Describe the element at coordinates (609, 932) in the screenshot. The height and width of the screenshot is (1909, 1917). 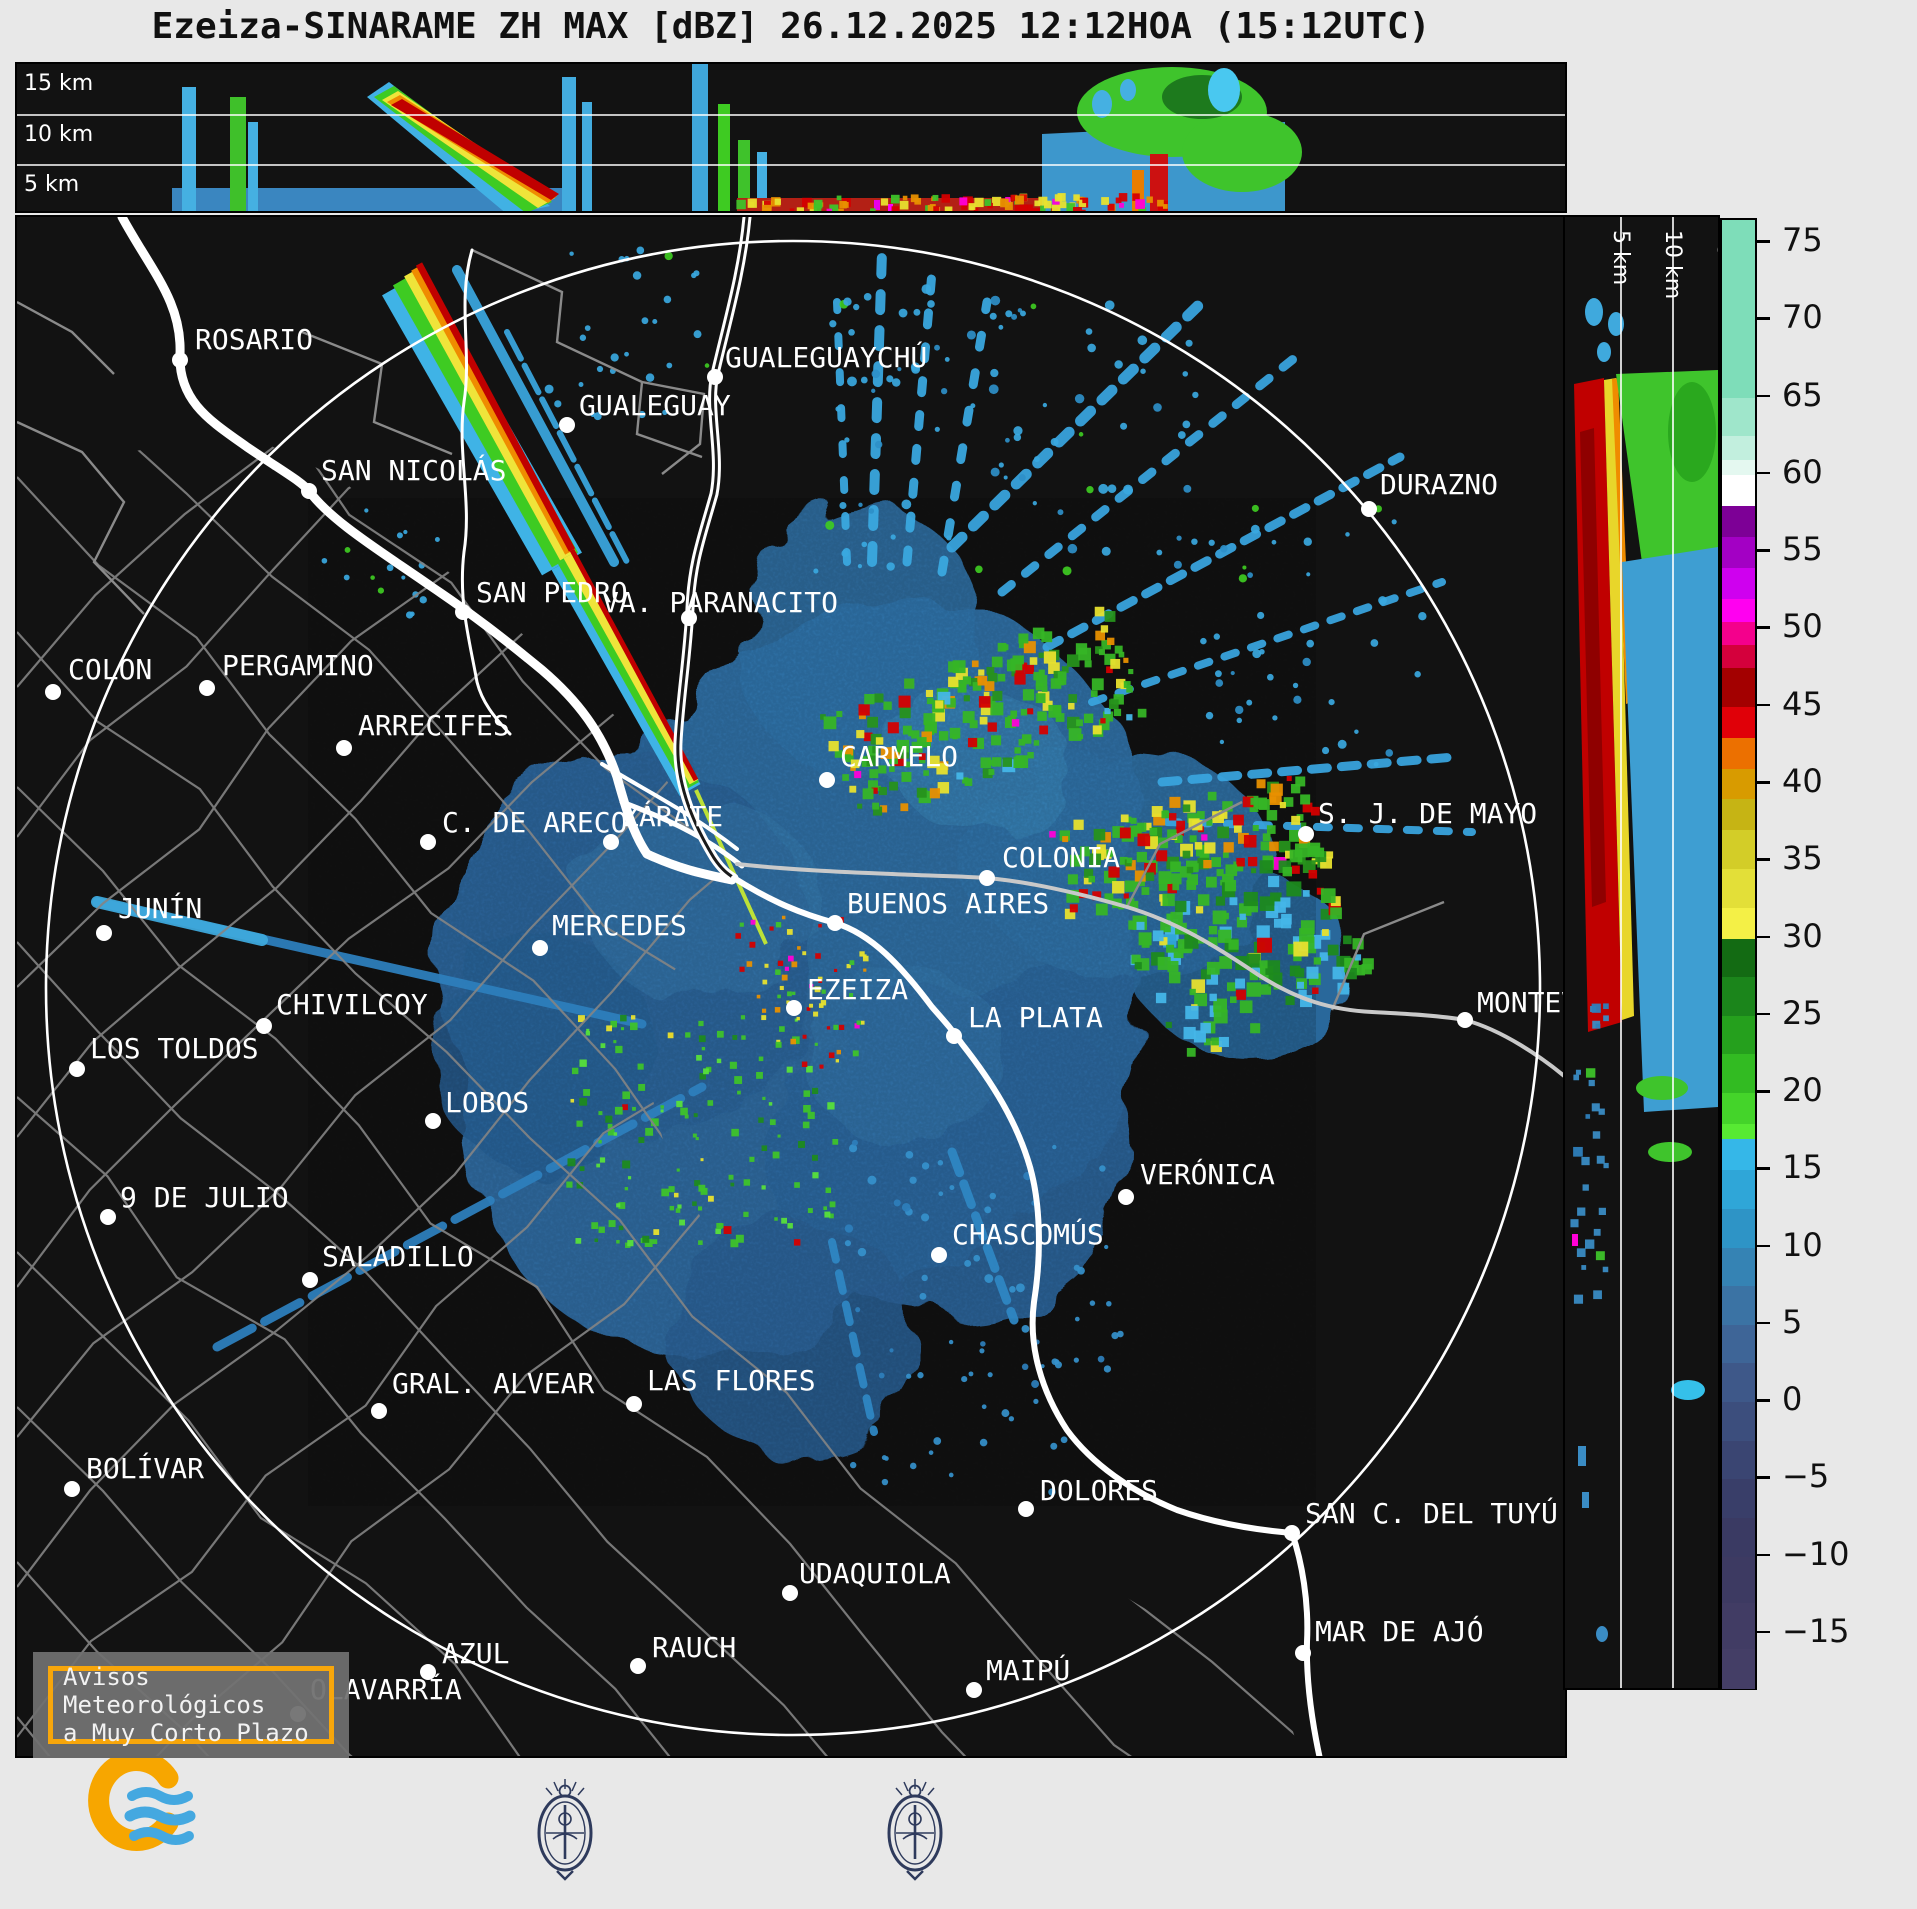
I see `city-mercedes: MERCEDES` at that location.